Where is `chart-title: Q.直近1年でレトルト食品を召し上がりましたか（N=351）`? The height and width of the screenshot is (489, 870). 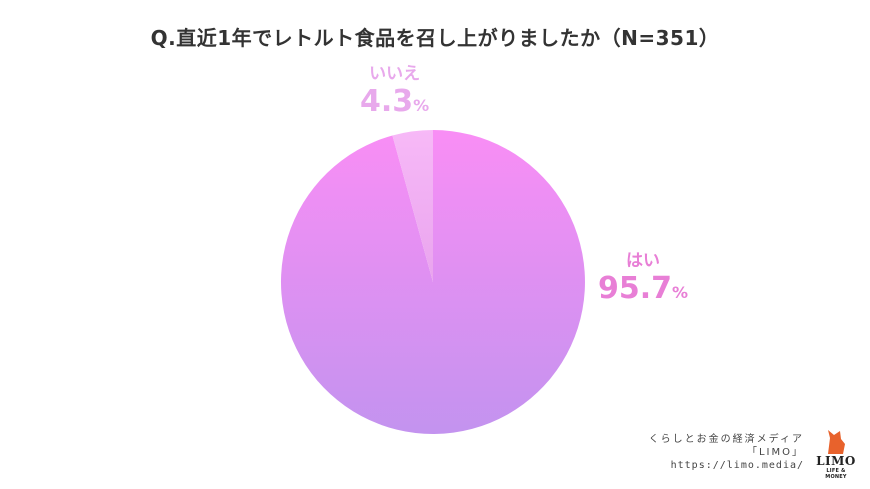 chart-title: Q.直近1年でレトルト食品を召し上がりましたか（N=351） is located at coordinates (435, 38).